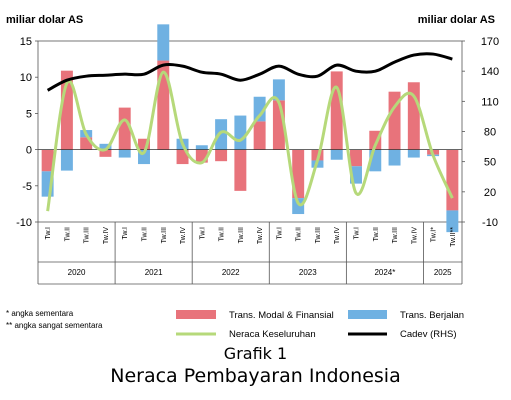 Image resolution: width=511 pixels, height=400 pixels. I want to click on figure-number: Grafik 1, so click(255, 353).